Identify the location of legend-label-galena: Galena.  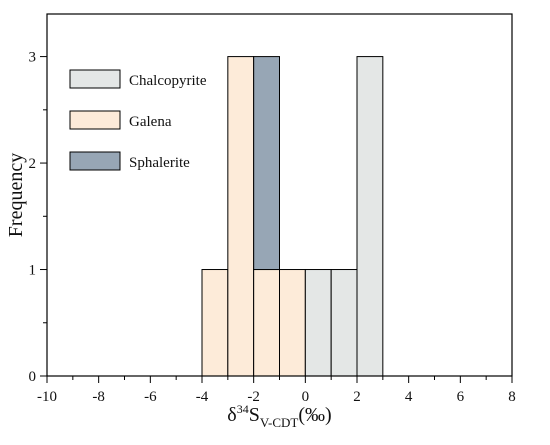
(150, 122).